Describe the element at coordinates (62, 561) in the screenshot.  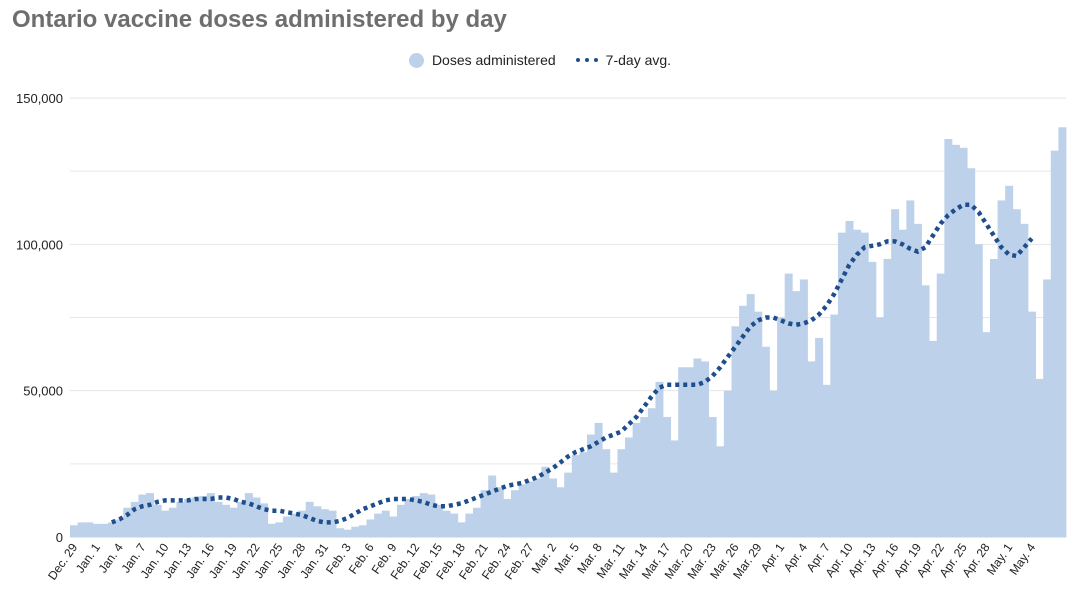
I see `x-tick-label: Dec. 29` at that location.